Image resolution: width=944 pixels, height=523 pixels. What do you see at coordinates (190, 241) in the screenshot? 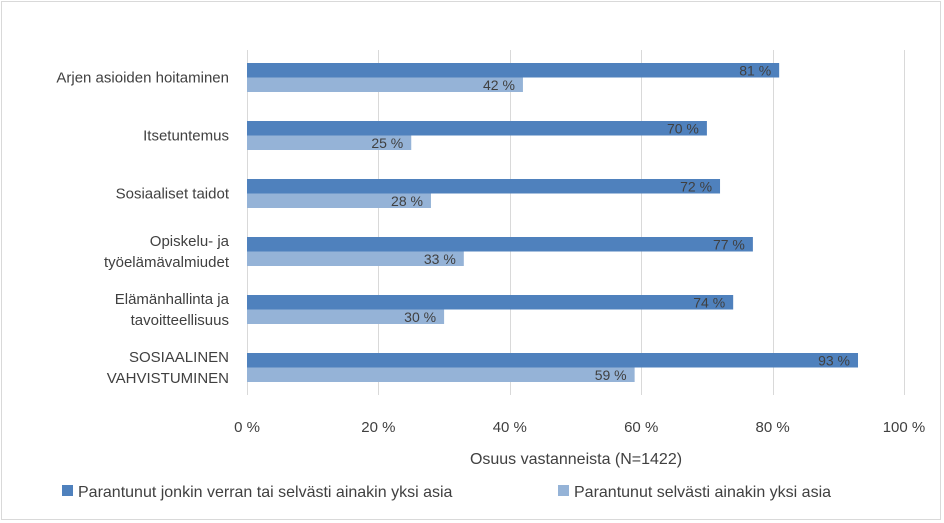
I see `category-label-line: Opiskelu- ja` at bounding box center [190, 241].